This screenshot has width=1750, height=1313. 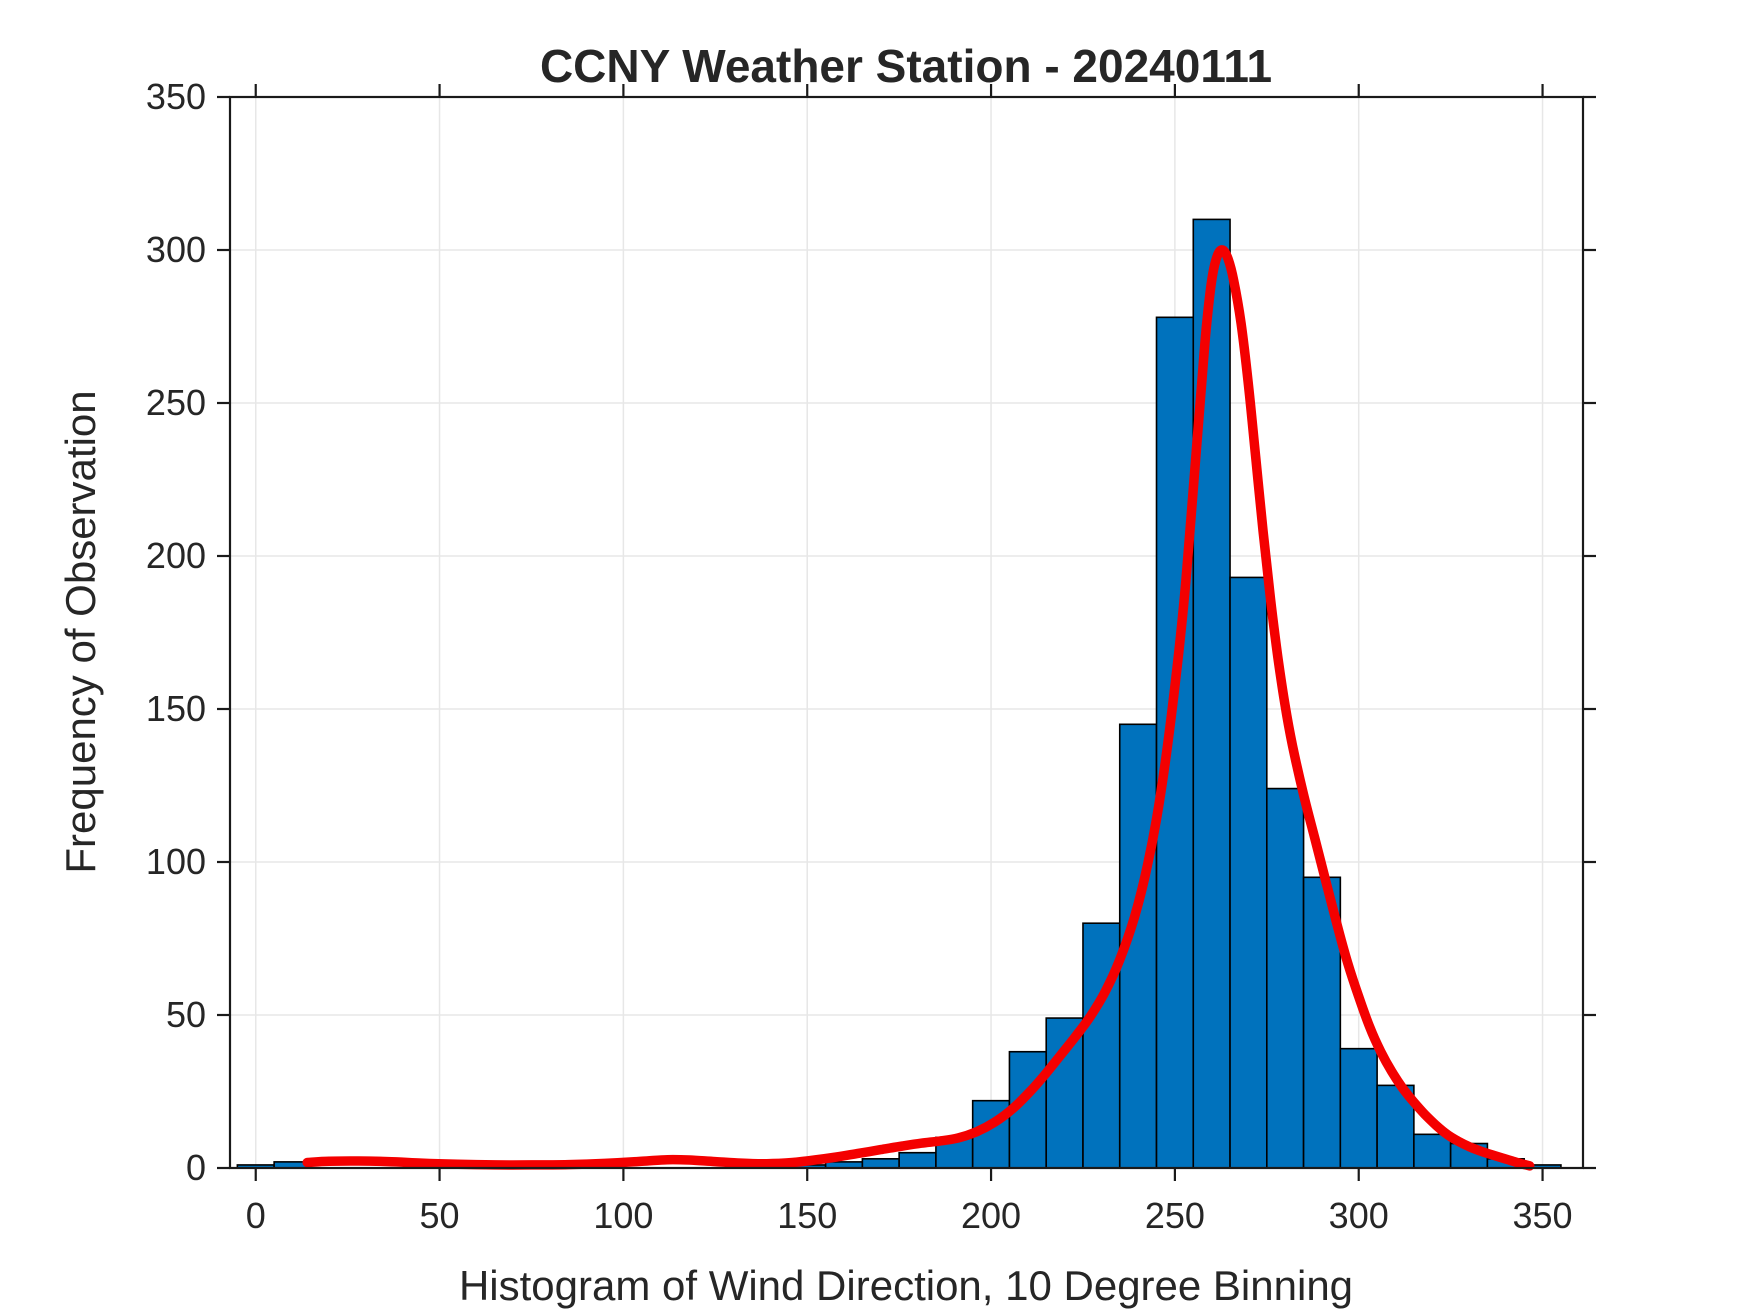 What do you see at coordinates (176, 249) in the screenshot?
I see `y-tick-label: 300` at bounding box center [176, 249].